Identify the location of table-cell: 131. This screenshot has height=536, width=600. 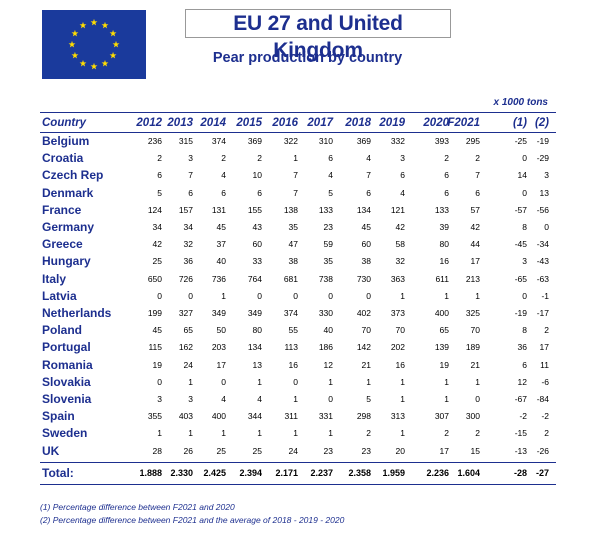
(218, 209).